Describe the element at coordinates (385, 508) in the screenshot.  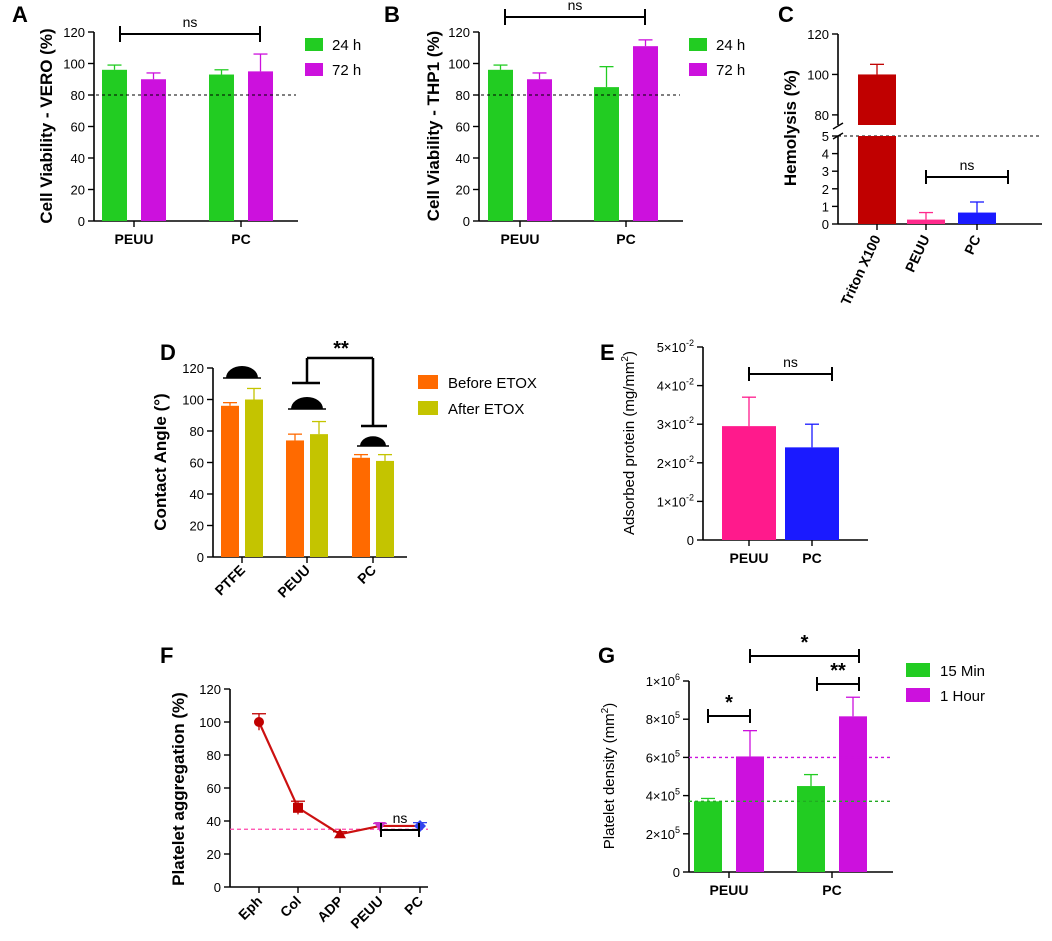
I see `bar-PC-After ETOX` at that location.